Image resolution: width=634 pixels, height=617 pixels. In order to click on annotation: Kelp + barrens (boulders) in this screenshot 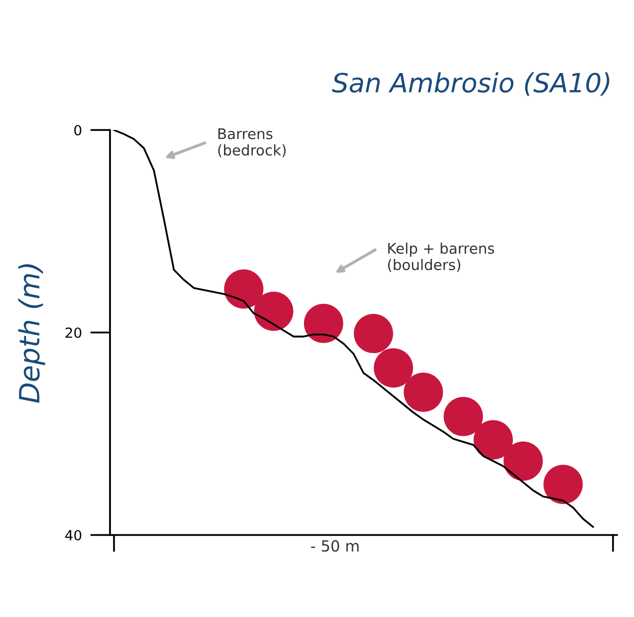, I will do `click(441, 257)`.